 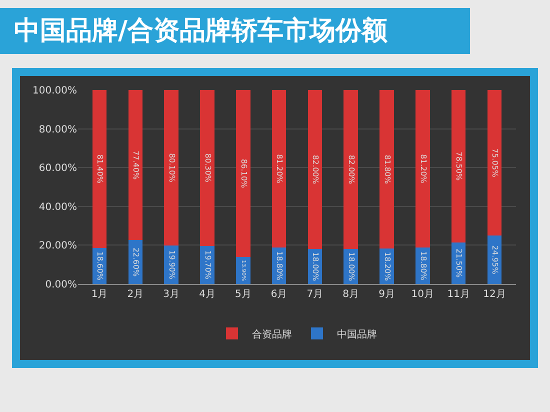 I want to click on data-label: 81.80%, so click(x=387, y=169).